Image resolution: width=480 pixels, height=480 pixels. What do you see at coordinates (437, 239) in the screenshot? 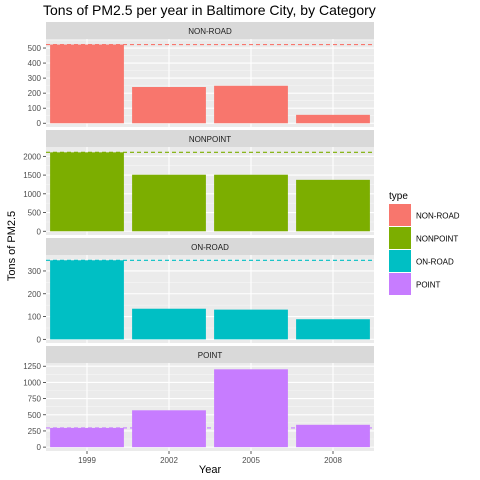
I see `legend-label: NONPOINT` at bounding box center [437, 239].